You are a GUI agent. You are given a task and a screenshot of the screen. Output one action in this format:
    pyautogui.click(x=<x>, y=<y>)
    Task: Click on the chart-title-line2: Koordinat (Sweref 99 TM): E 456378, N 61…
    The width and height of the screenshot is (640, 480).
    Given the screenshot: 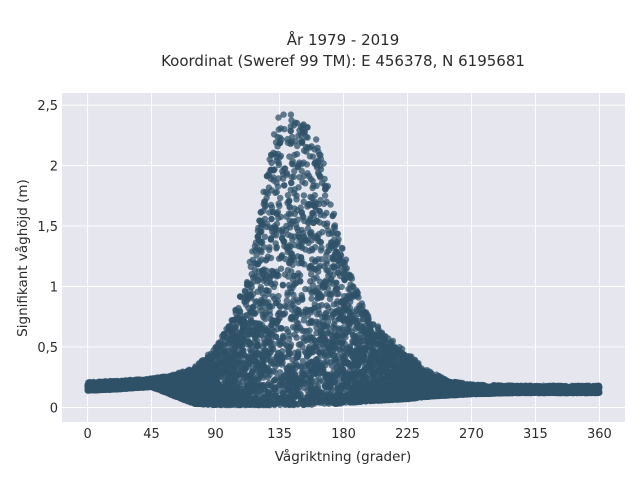 What is the action you would take?
    pyautogui.click(x=343, y=61)
    